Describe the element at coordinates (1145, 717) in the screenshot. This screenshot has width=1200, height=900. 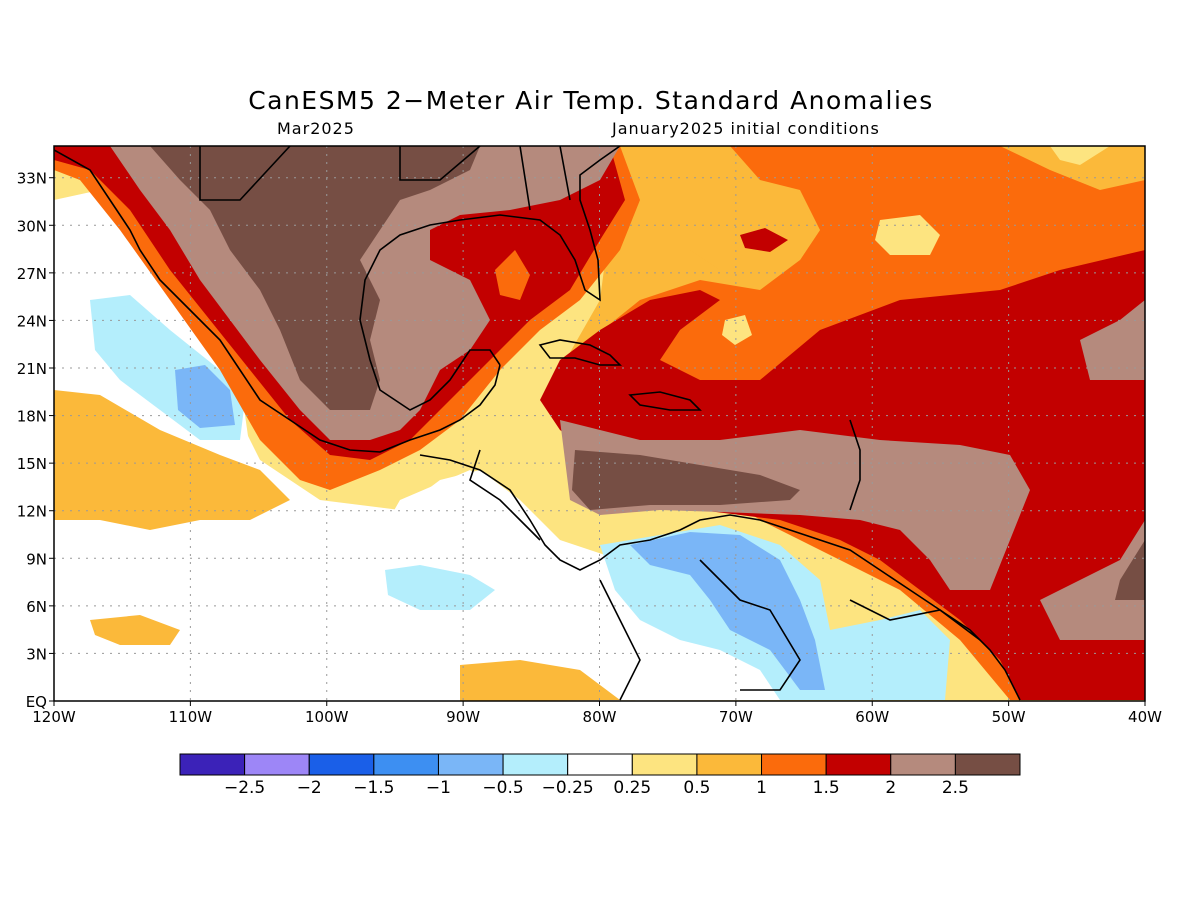
I see `lon-tick-label: 40W` at that location.